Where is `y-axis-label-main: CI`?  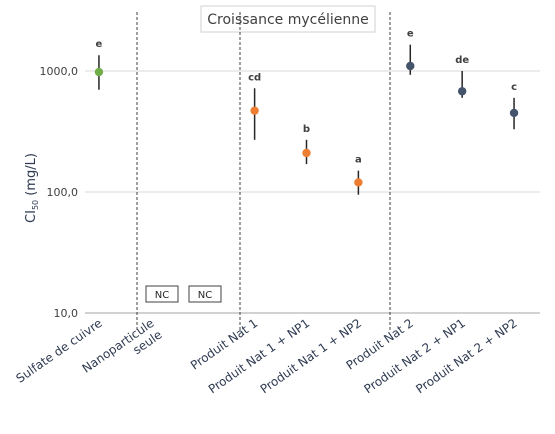
y-axis-label-main: CI is located at coordinates (31, 216).